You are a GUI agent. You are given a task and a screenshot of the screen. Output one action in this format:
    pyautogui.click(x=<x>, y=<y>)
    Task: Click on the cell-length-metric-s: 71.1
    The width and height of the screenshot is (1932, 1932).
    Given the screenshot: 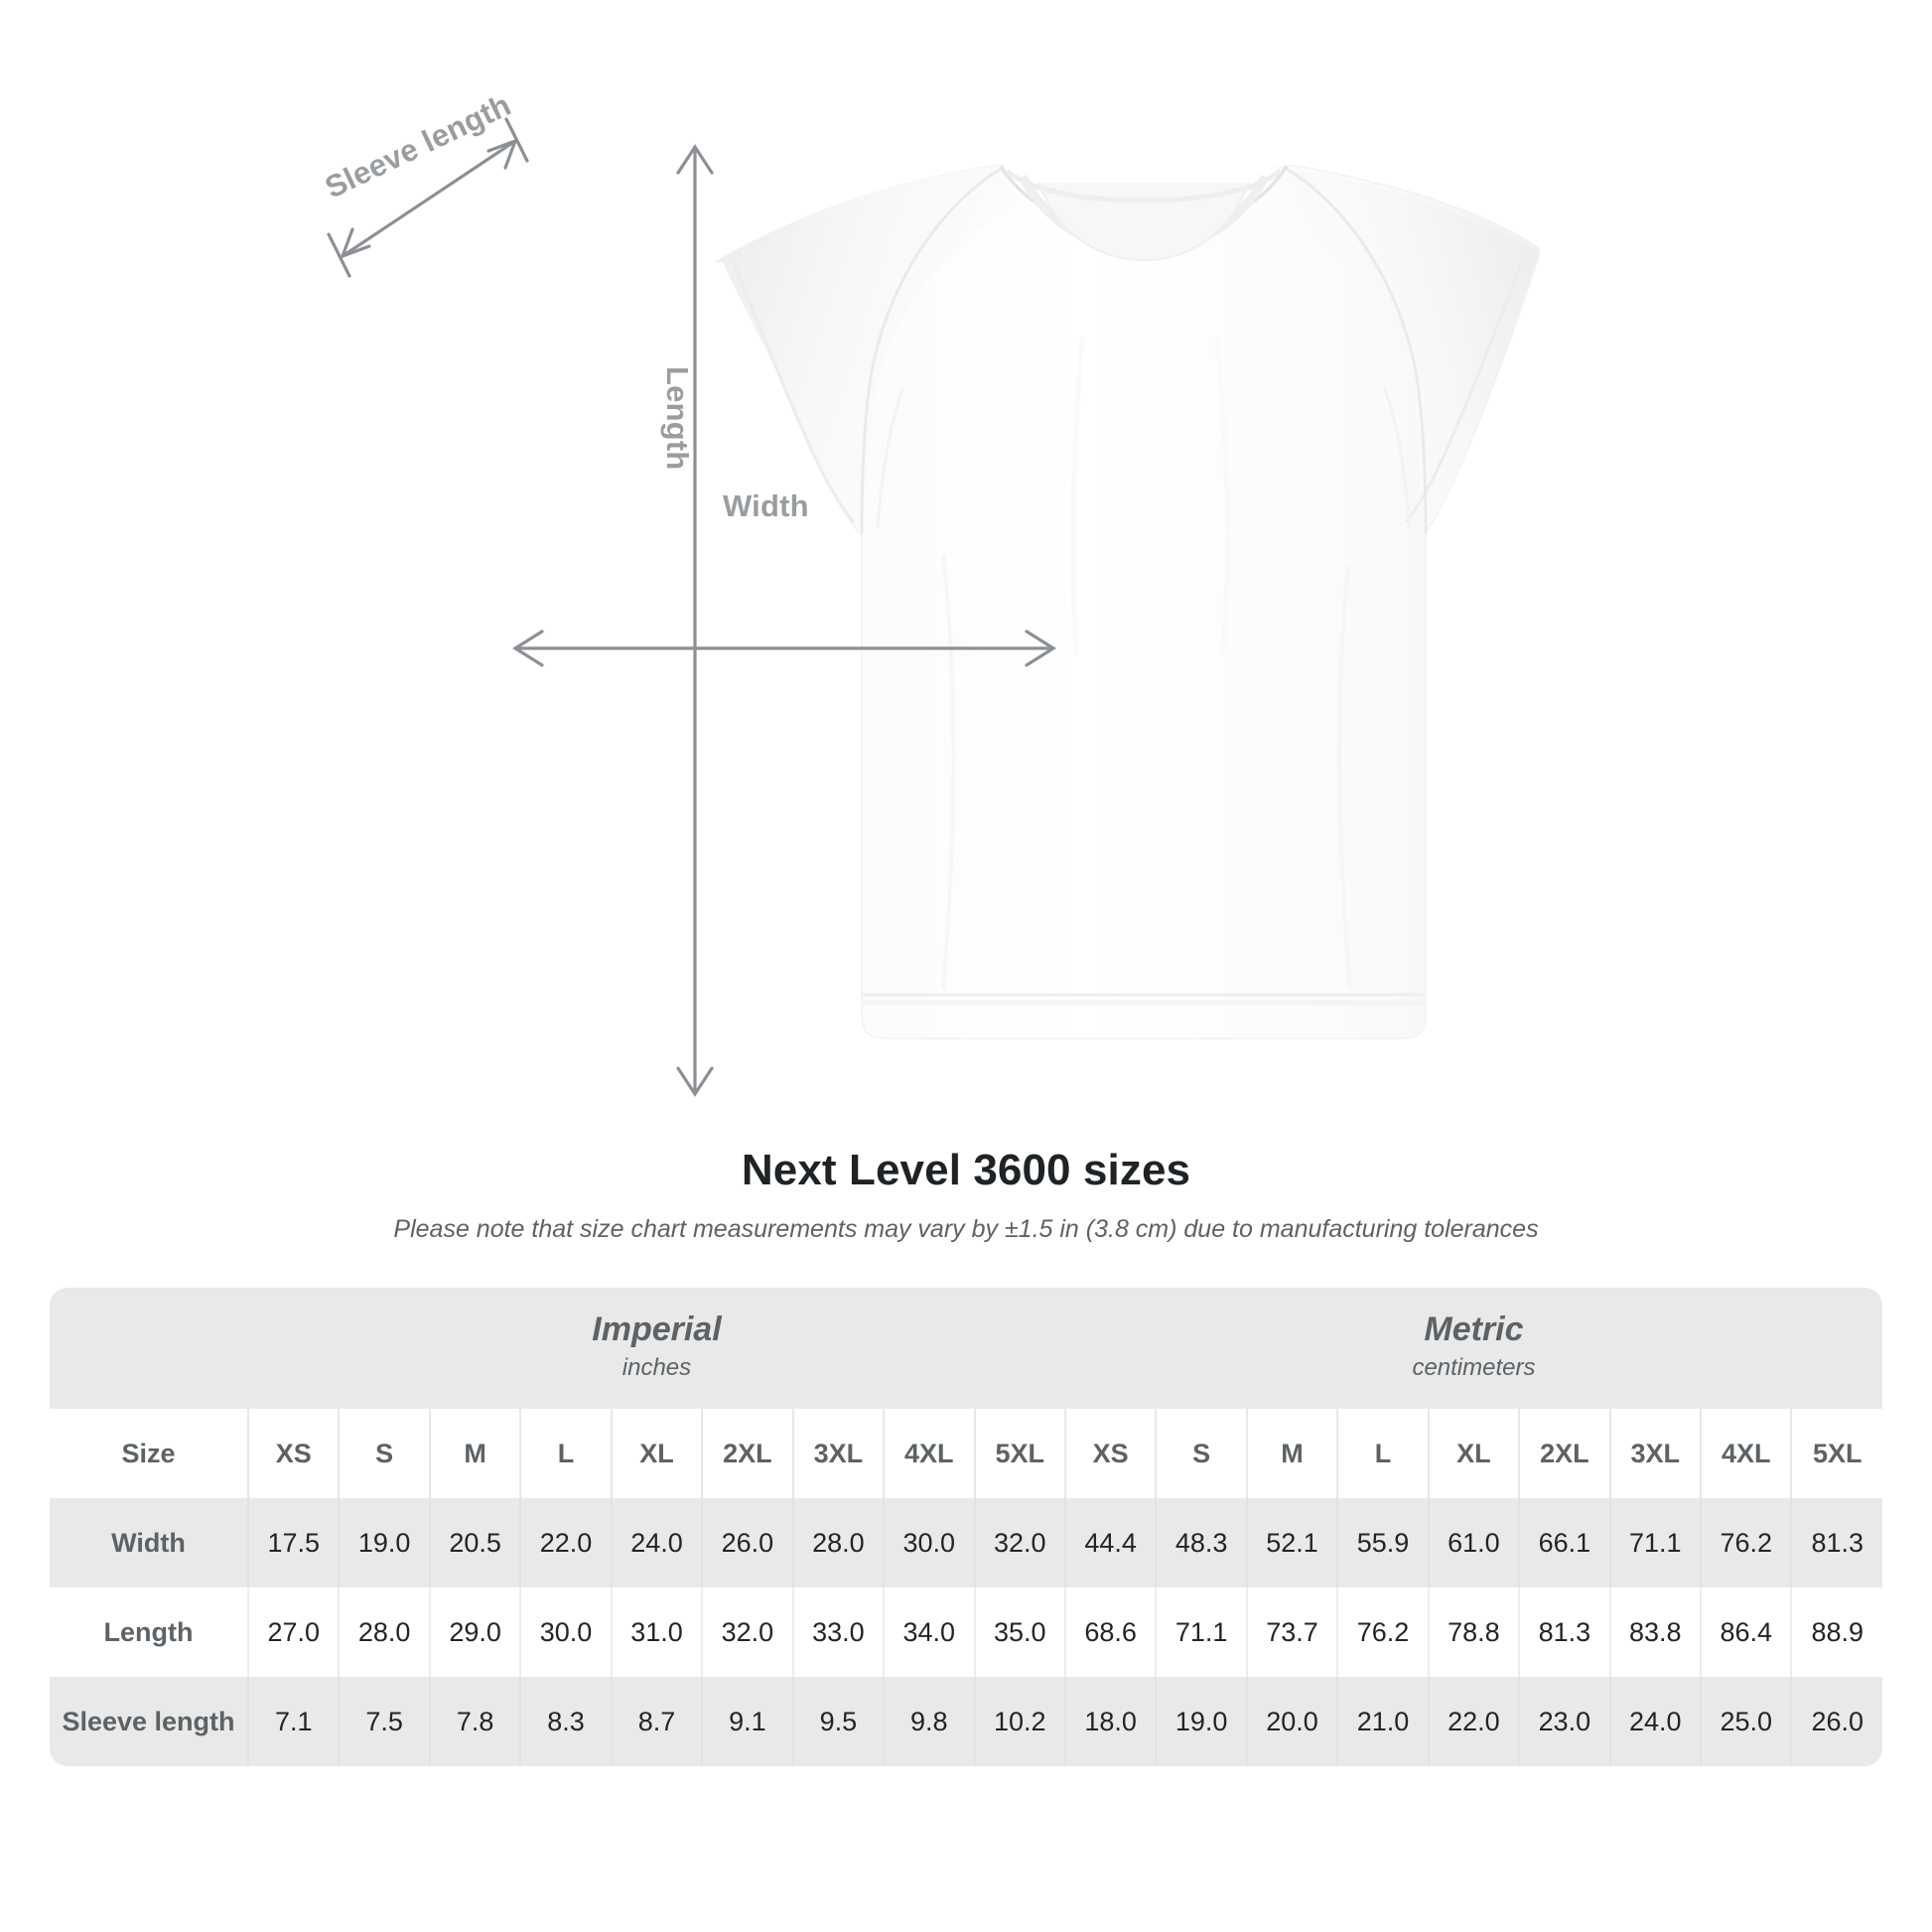 What is the action you would take?
    pyautogui.click(x=1201, y=1632)
    